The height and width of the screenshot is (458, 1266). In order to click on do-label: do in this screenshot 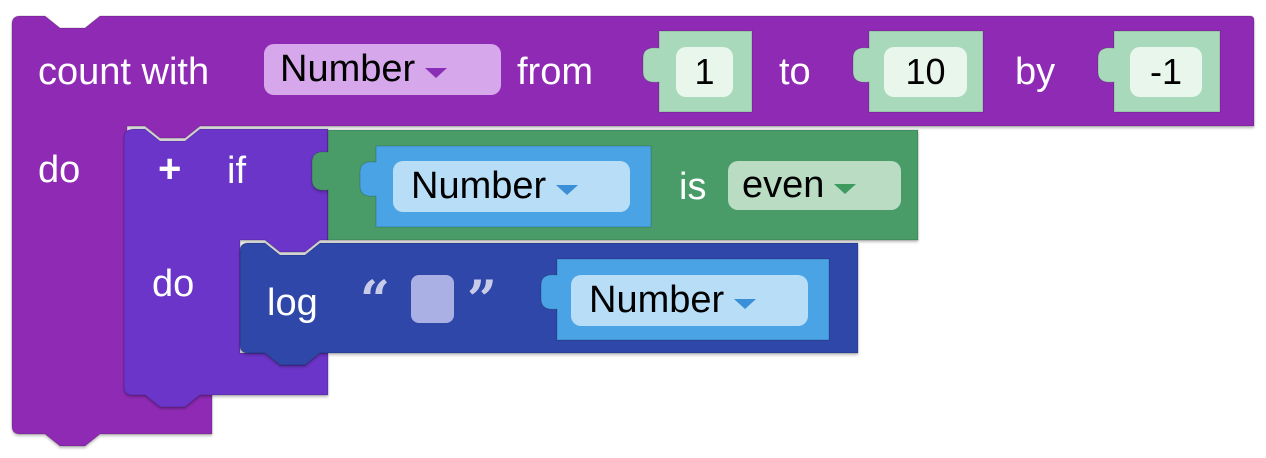, I will do `click(59, 170)`.